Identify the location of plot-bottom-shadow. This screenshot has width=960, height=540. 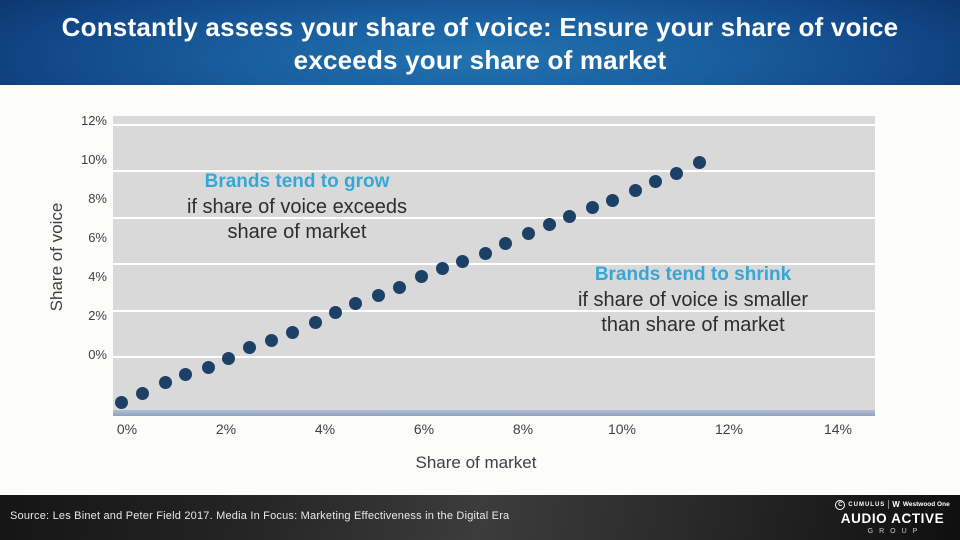
(494, 413).